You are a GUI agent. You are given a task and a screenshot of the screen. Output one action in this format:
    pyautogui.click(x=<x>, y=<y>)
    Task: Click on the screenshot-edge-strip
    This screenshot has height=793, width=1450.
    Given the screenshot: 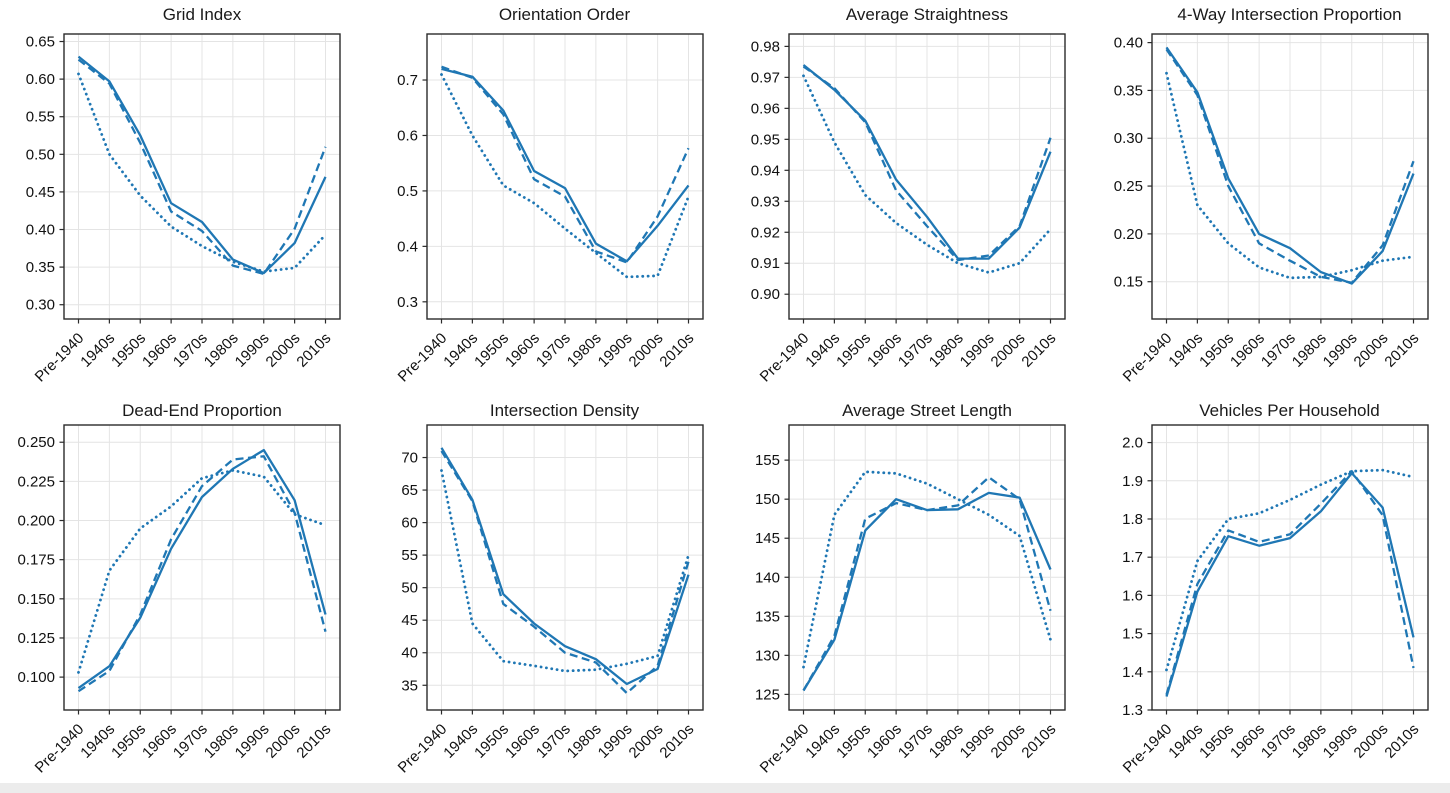 What is the action you would take?
    pyautogui.click(x=725, y=788)
    